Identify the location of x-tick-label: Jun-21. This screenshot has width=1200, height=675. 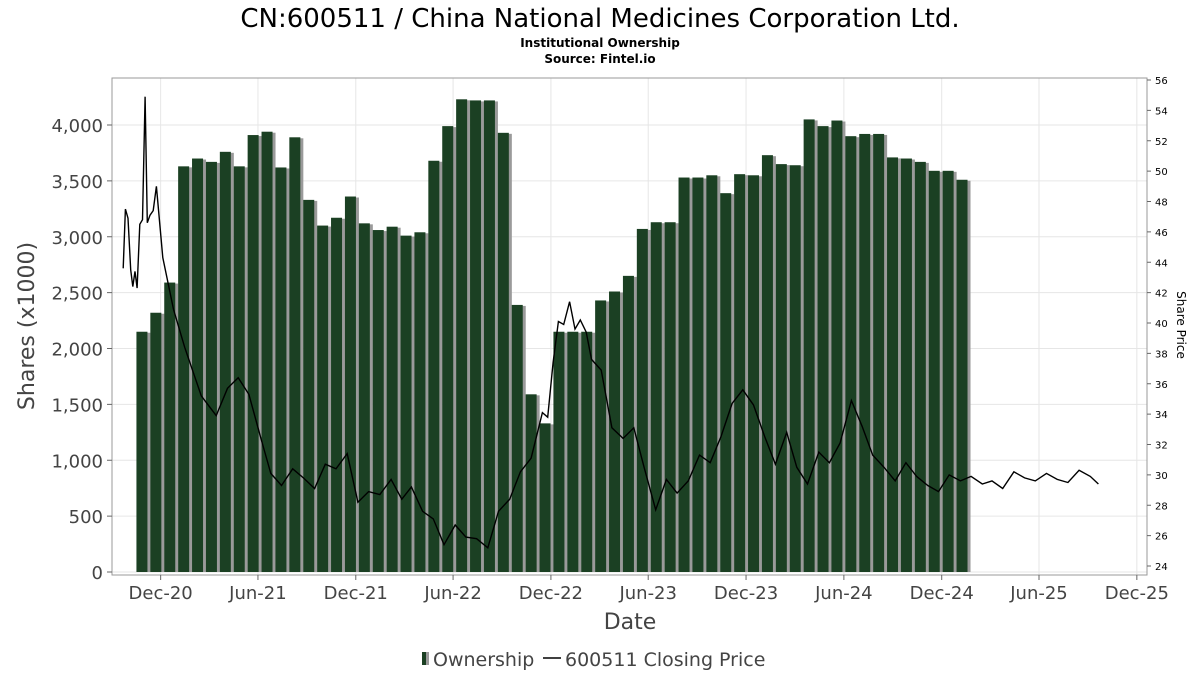
(257, 593).